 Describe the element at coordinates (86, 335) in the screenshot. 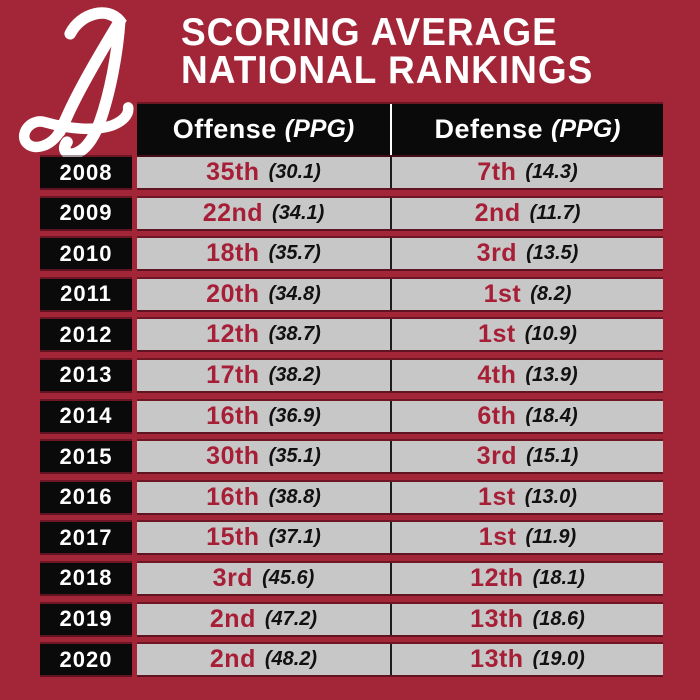

I see `year-label: 2012` at that location.